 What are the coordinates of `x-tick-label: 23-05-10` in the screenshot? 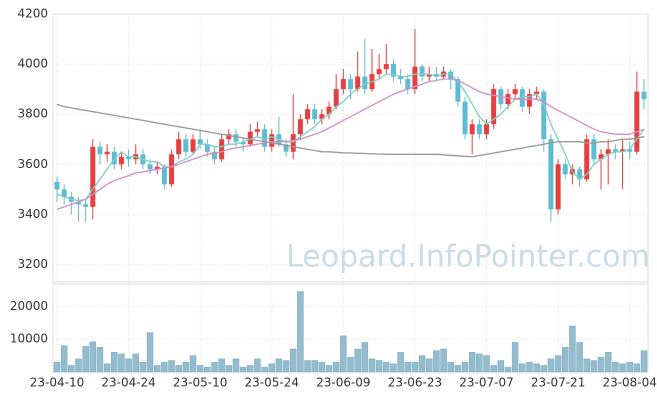 It's located at (200, 383).